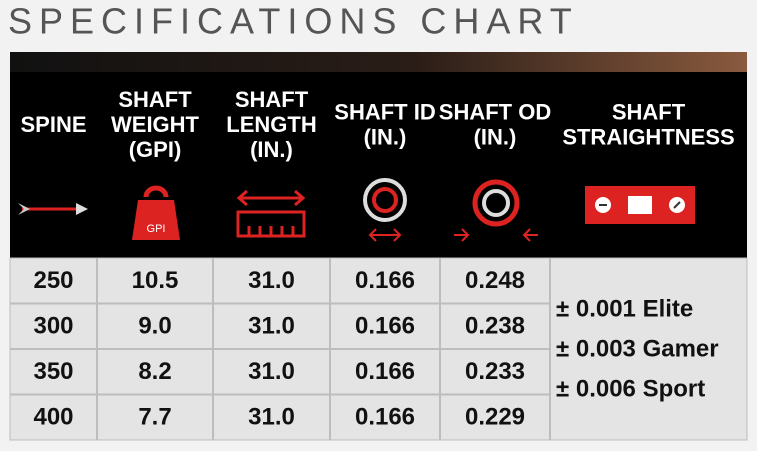 This screenshot has width=757, height=451. What do you see at coordinates (640, 205) in the screenshot?
I see `level-icon` at bounding box center [640, 205].